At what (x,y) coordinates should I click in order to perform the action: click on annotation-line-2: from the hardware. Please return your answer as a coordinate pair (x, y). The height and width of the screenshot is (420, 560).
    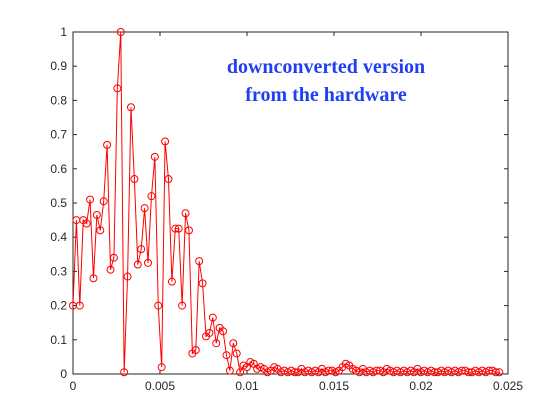
    Looking at the image, I should click on (326, 95).